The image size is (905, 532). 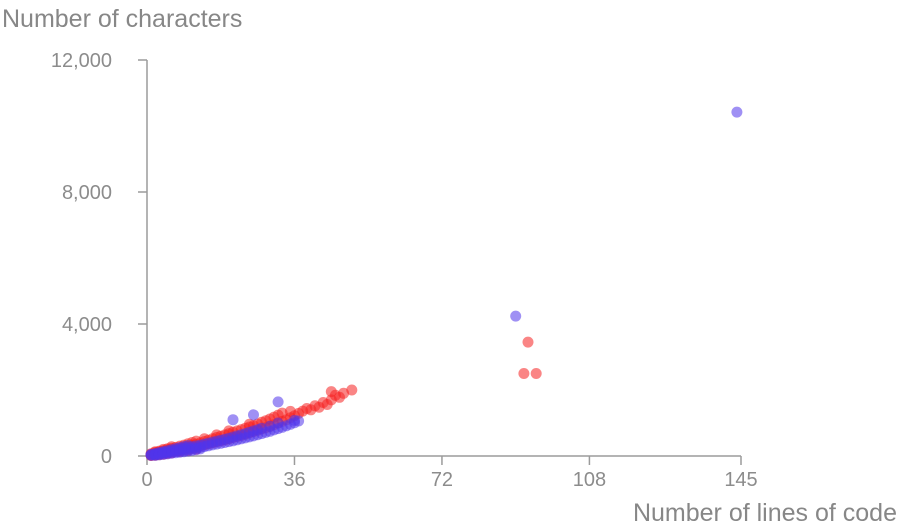 What do you see at coordinates (146, 480) in the screenshot?
I see `x-tick-label: 0` at bounding box center [146, 480].